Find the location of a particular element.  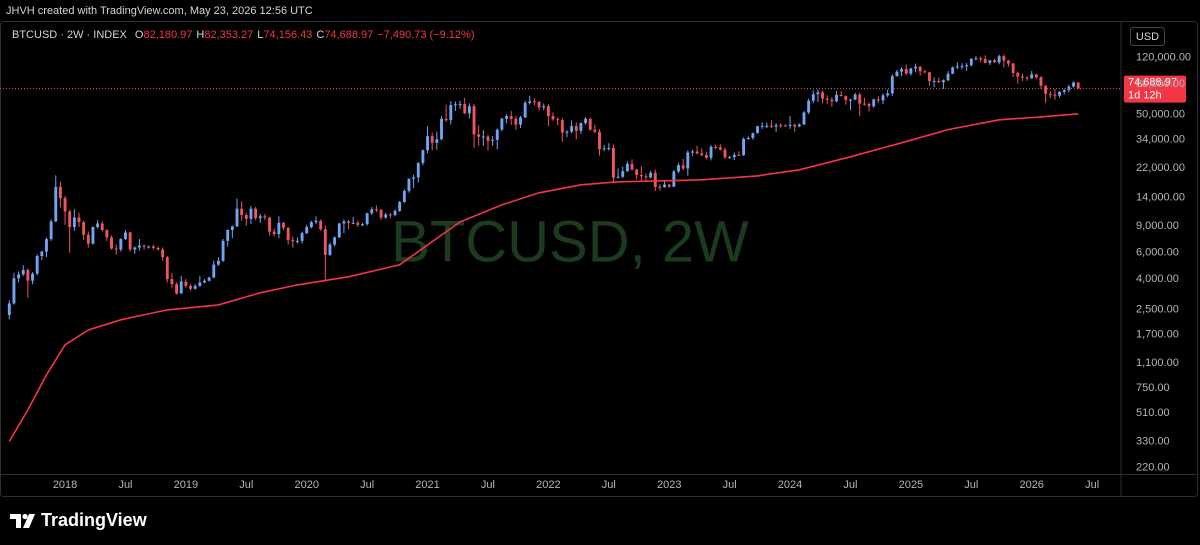

y-tick-label: 34,000.00 is located at coordinates (1160, 140).